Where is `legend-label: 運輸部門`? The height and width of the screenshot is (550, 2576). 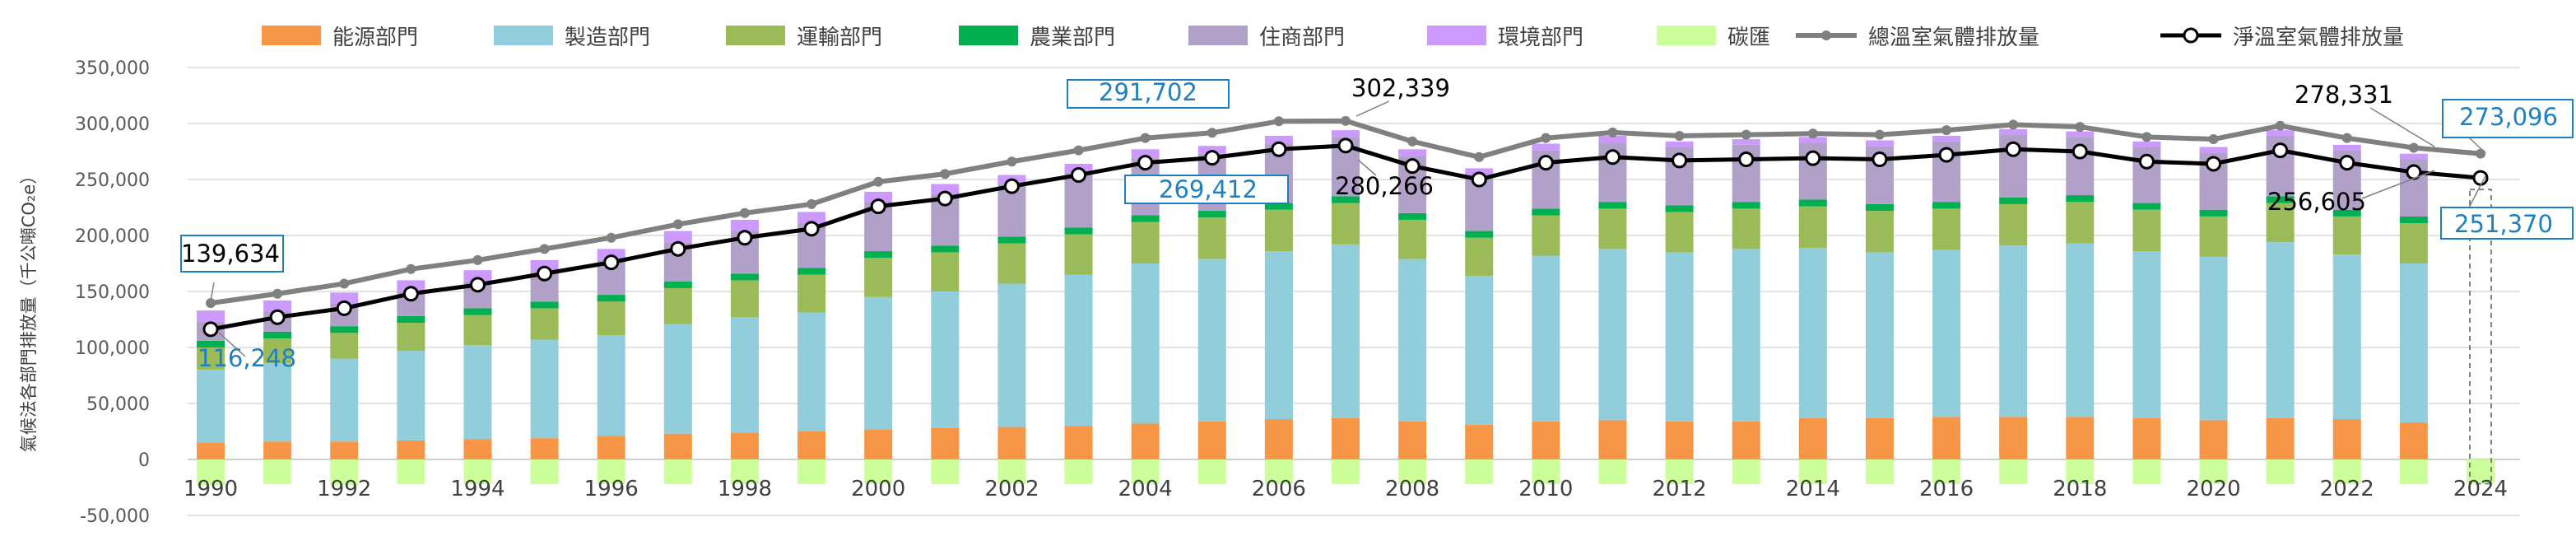 legend-label: 運輸部門 is located at coordinates (839, 38).